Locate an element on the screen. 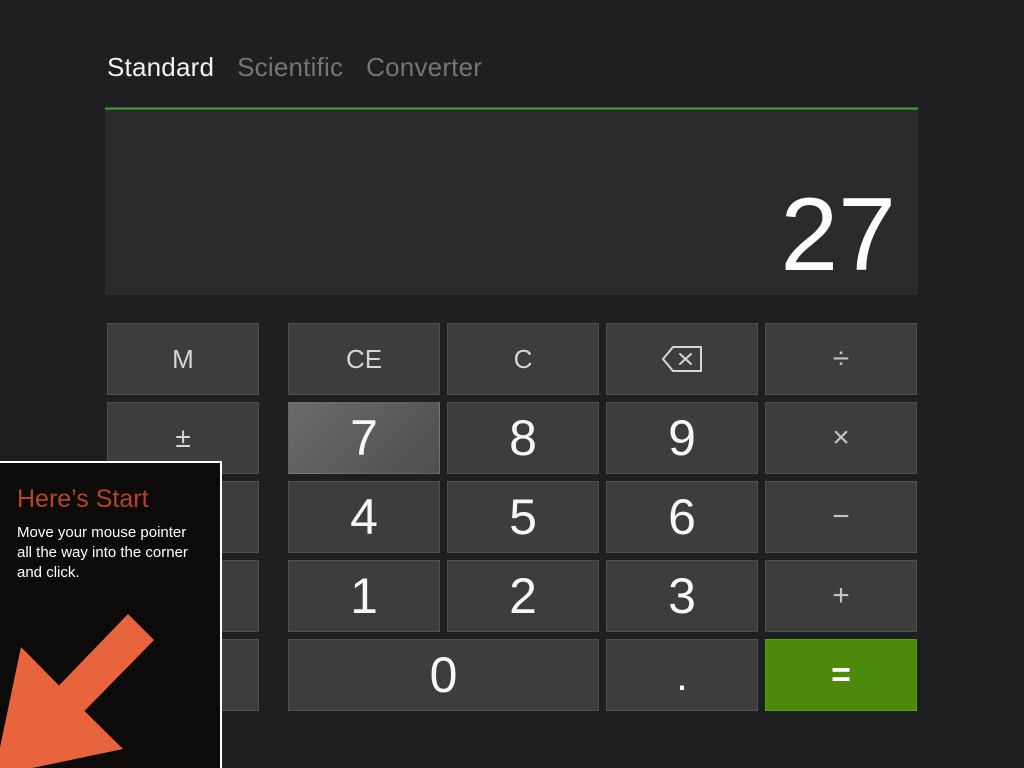  tip-body-line: all the way into the corner is located at coordinates (102, 552).